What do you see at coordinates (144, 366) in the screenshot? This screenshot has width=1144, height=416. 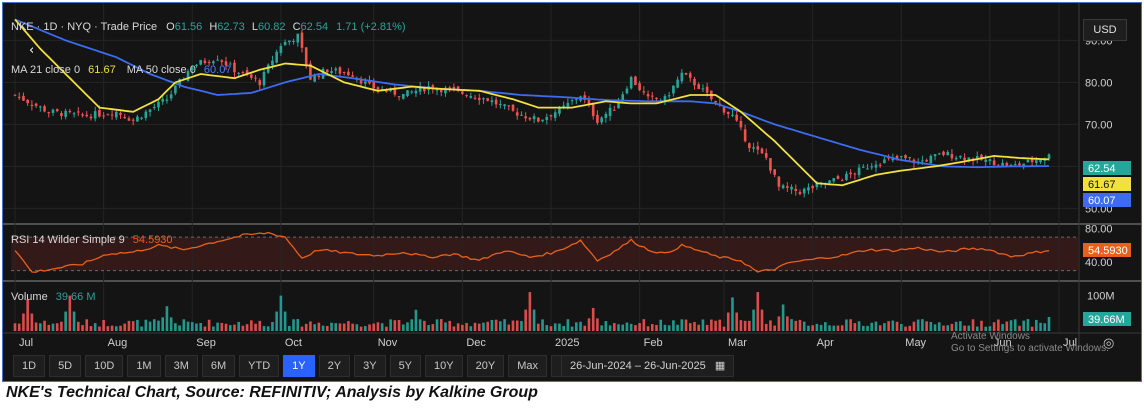 I see `range-button-1m: 1M` at bounding box center [144, 366].